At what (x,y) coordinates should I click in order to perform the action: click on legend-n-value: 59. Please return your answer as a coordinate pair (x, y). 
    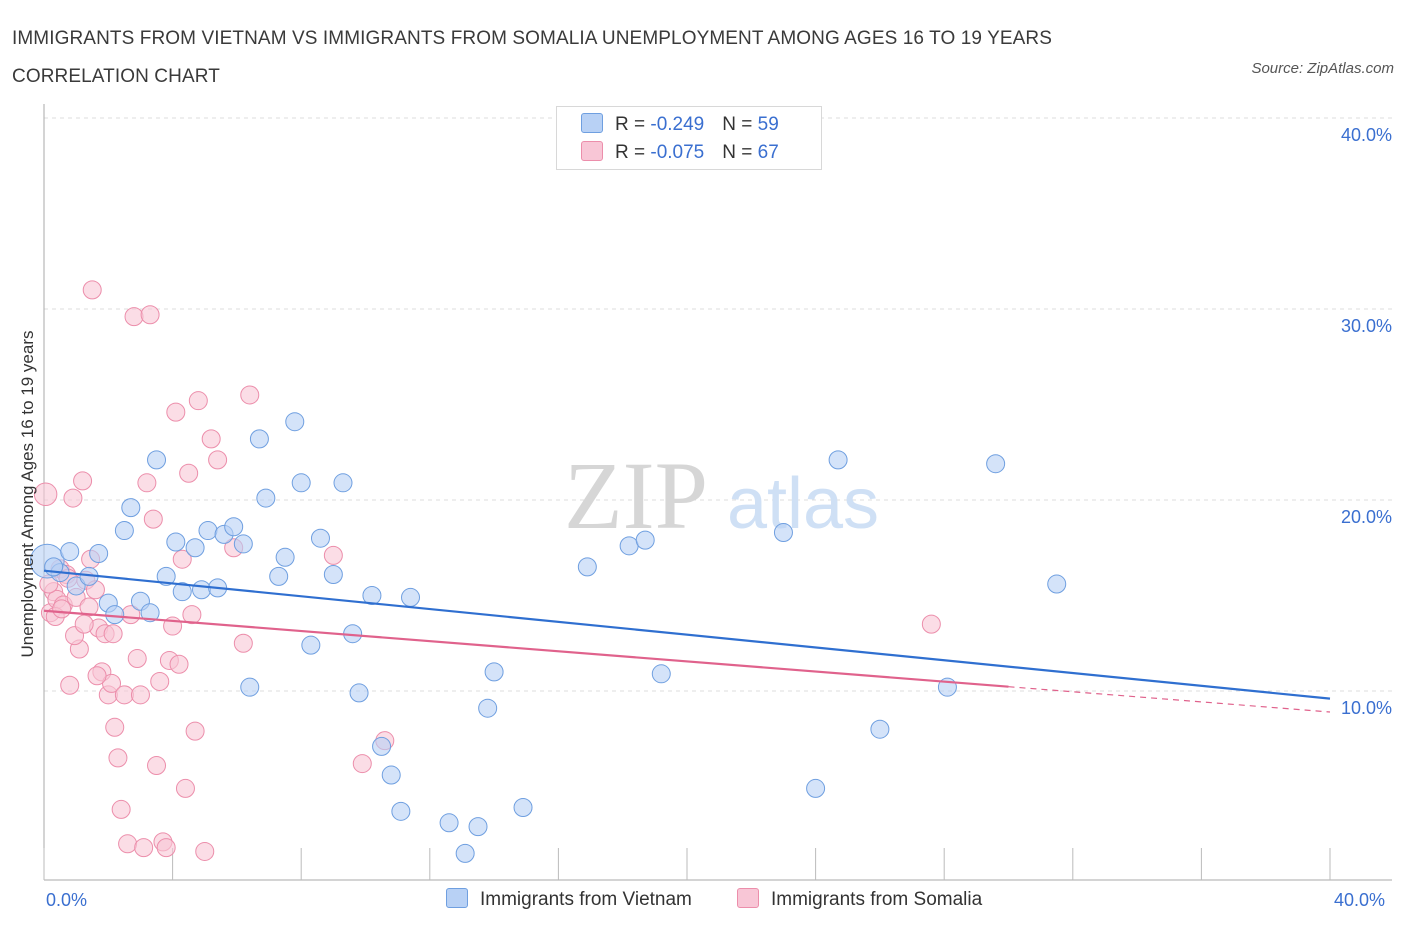
    Looking at the image, I should click on (768, 124).